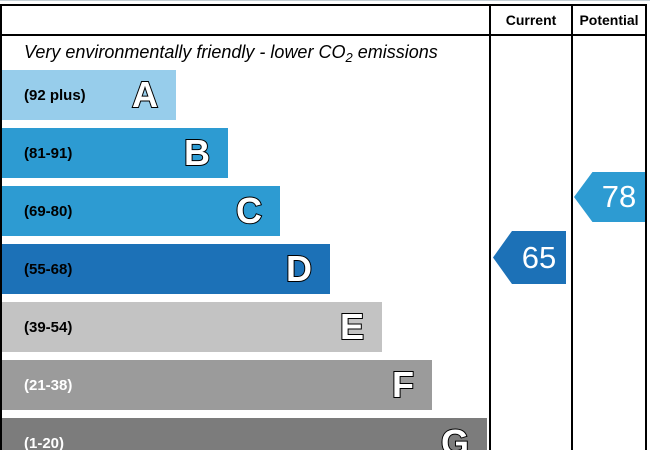  I want to click on rating-band-range: (21-38), so click(48, 385).